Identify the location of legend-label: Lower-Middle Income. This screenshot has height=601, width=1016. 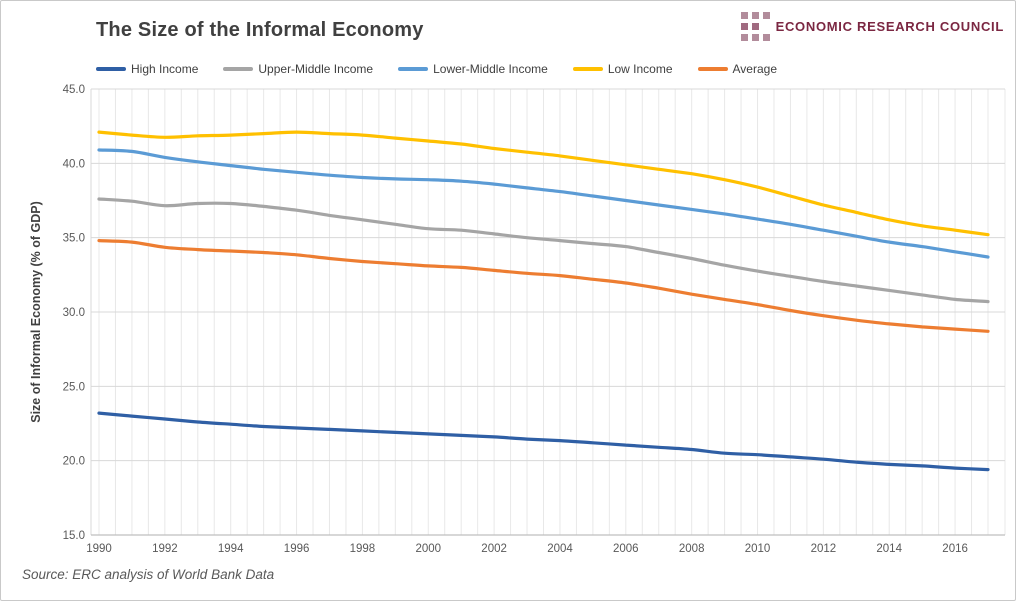
(490, 69).